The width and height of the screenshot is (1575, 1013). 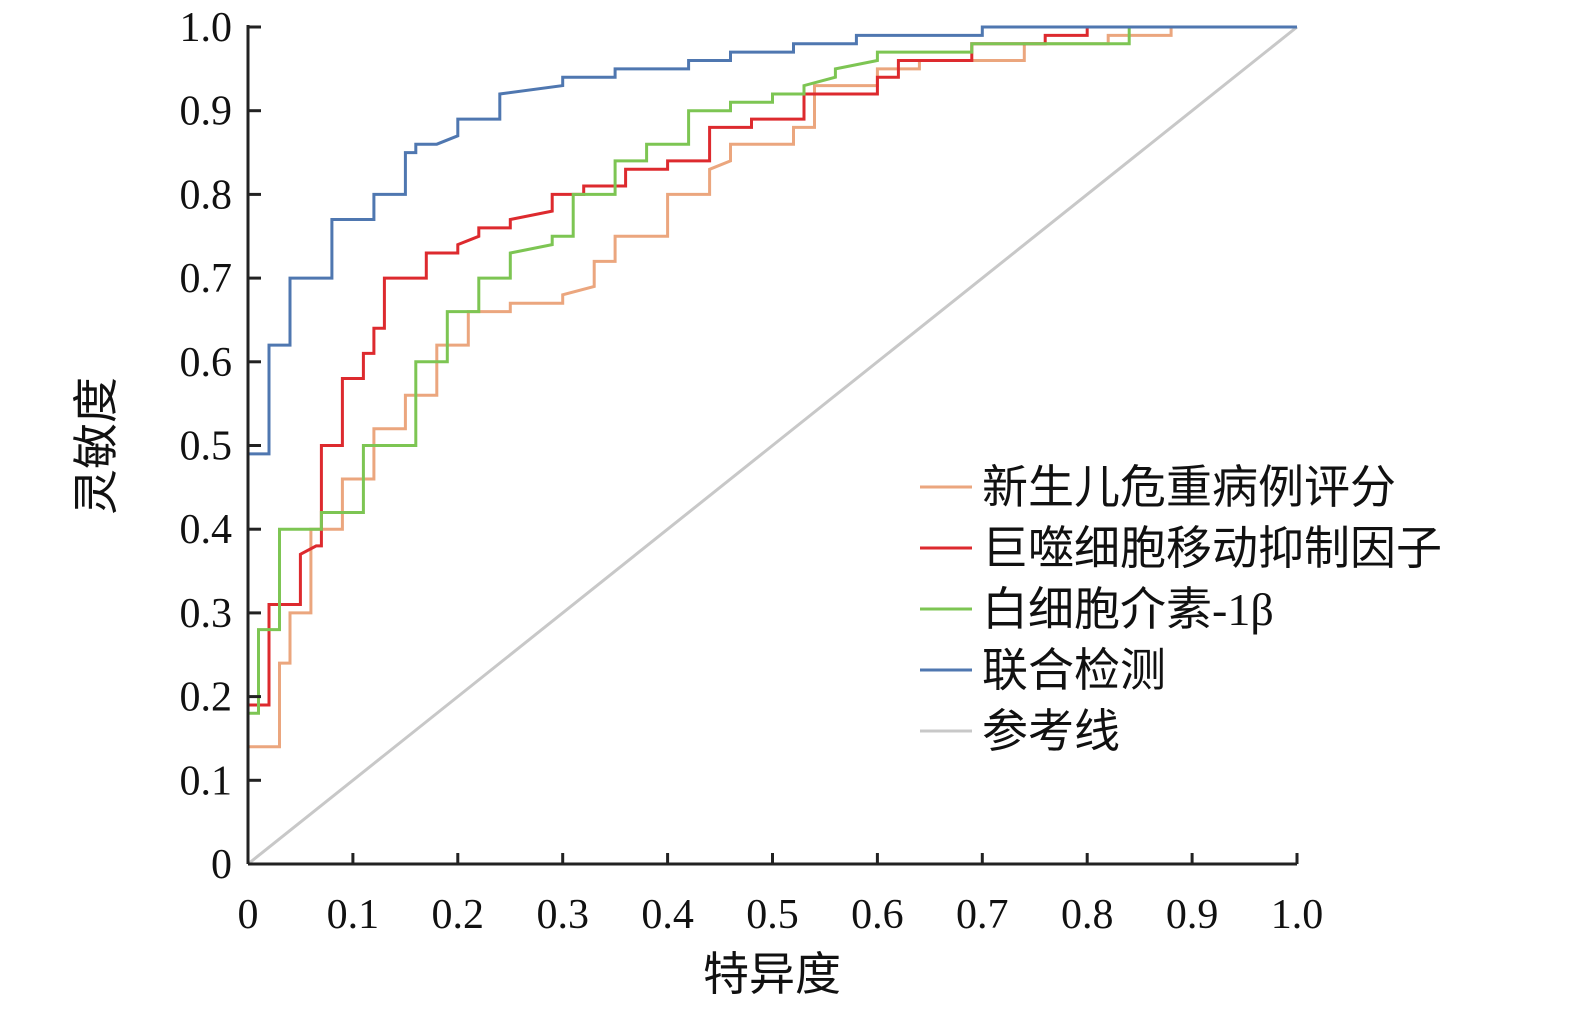 I want to click on legend-item: 新生儿危重病例评分, so click(x=1158, y=487).